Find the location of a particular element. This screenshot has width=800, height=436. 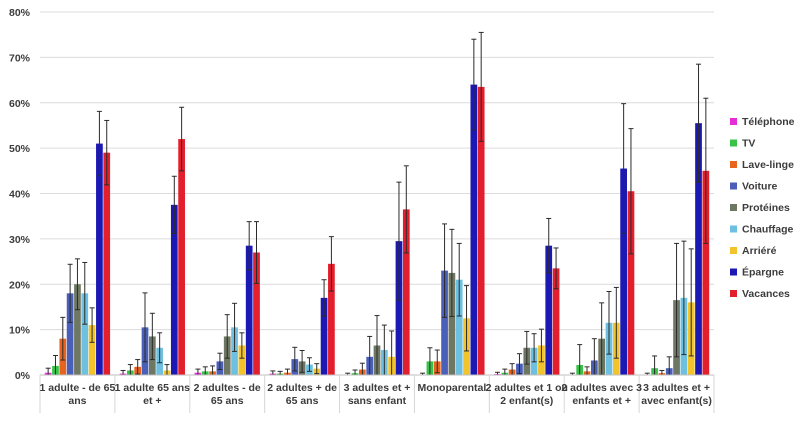

y-tick-label: 80% is located at coordinates (20, 13).